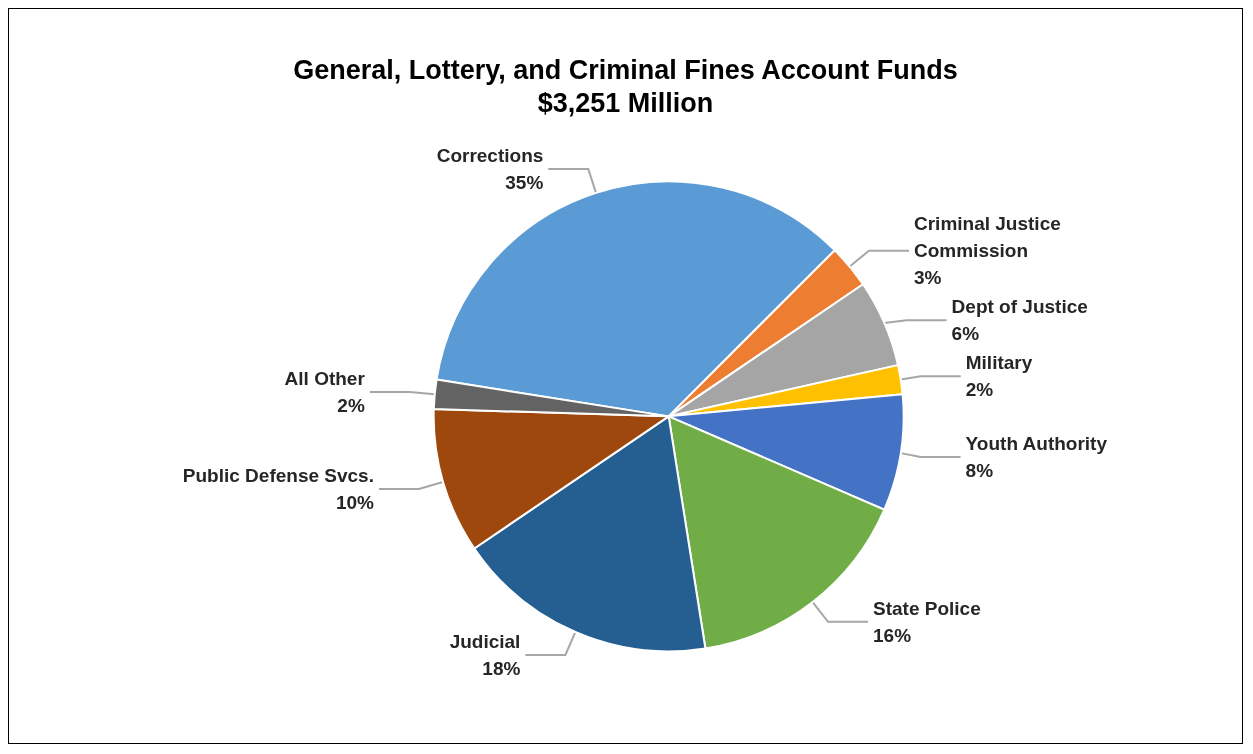 Image resolution: width=1253 pixels, height=754 pixels. Describe the element at coordinates (927, 278) in the screenshot. I see `data-label: 3%` at that location.